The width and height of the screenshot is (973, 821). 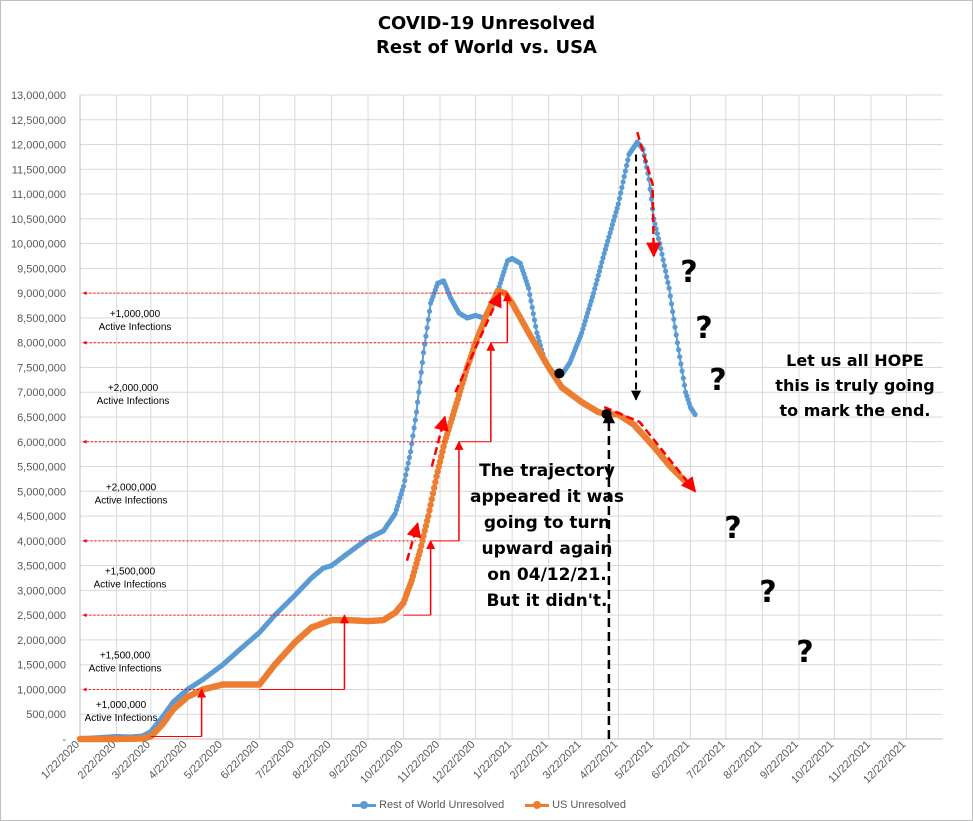 I want to click on y-tick-label: 7,000,000, so click(x=41, y=393).